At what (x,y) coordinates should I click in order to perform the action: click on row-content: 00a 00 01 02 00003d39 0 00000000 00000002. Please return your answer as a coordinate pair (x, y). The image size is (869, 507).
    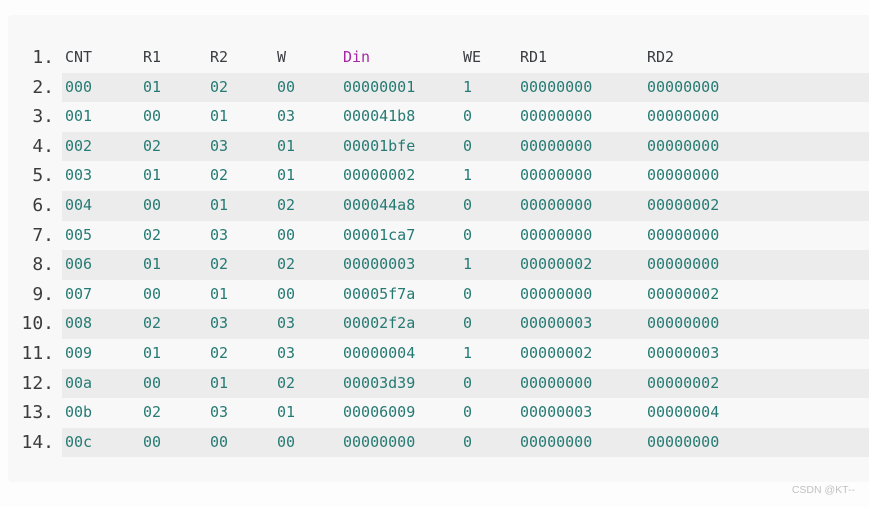
    Looking at the image, I should click on (465, 383).